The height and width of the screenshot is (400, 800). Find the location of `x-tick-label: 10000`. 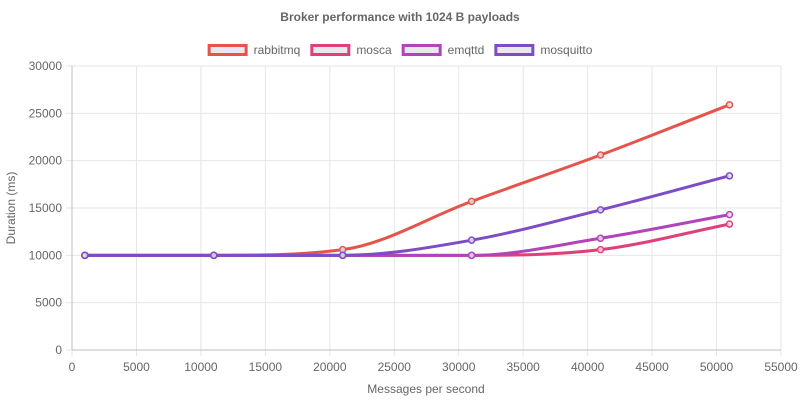

x-tick-label: 10000 is located at coordinates (201, 367).